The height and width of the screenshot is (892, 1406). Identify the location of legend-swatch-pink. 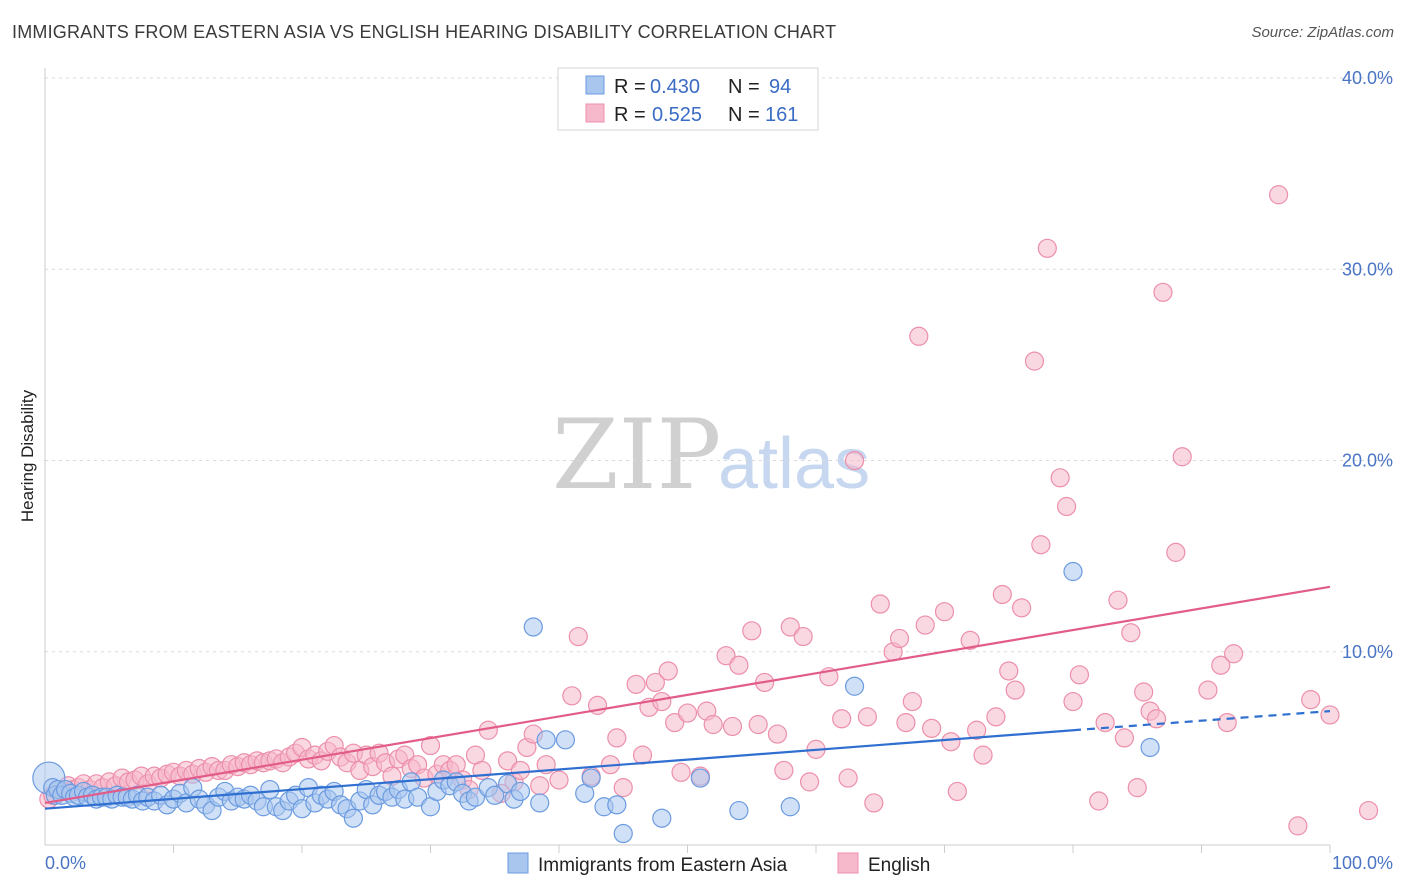
(595, 113).